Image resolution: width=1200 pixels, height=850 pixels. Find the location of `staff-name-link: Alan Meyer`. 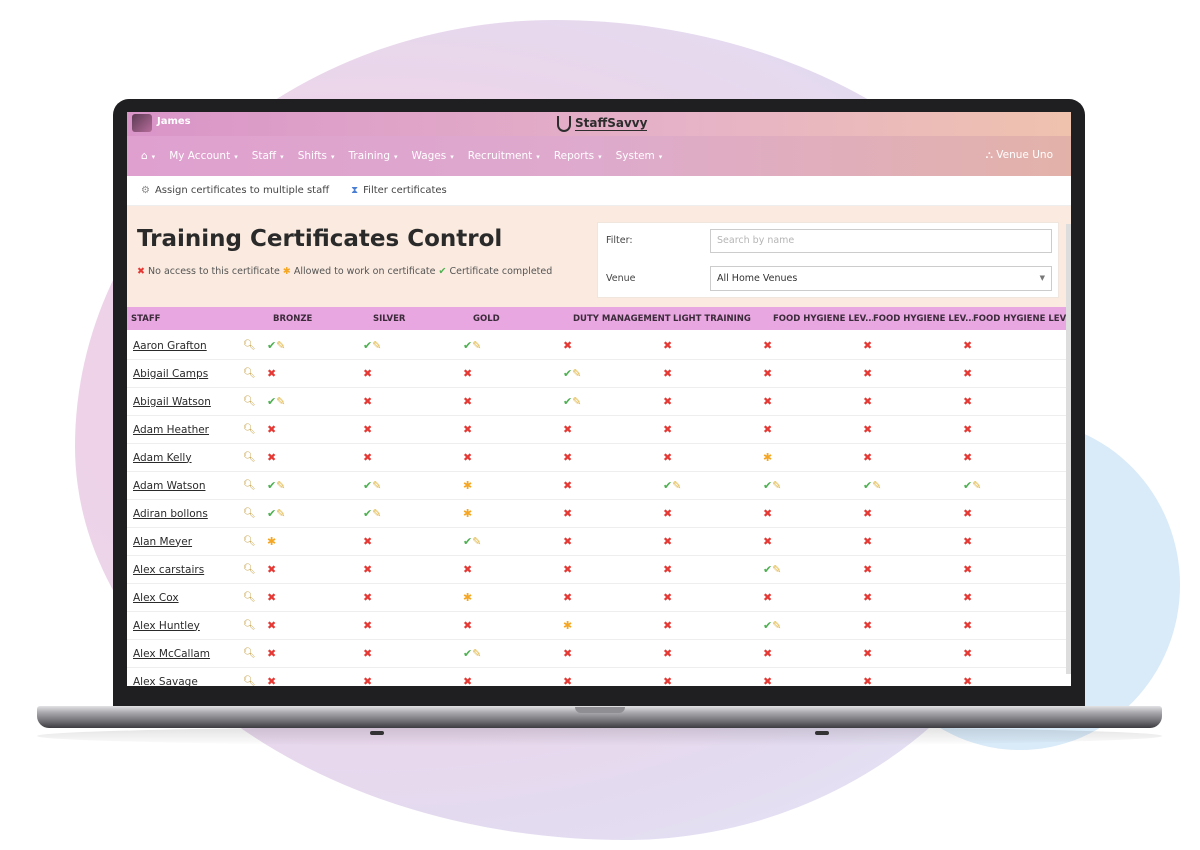

staff-name-link: Alan Meyer is located at coordinates (163, 541).